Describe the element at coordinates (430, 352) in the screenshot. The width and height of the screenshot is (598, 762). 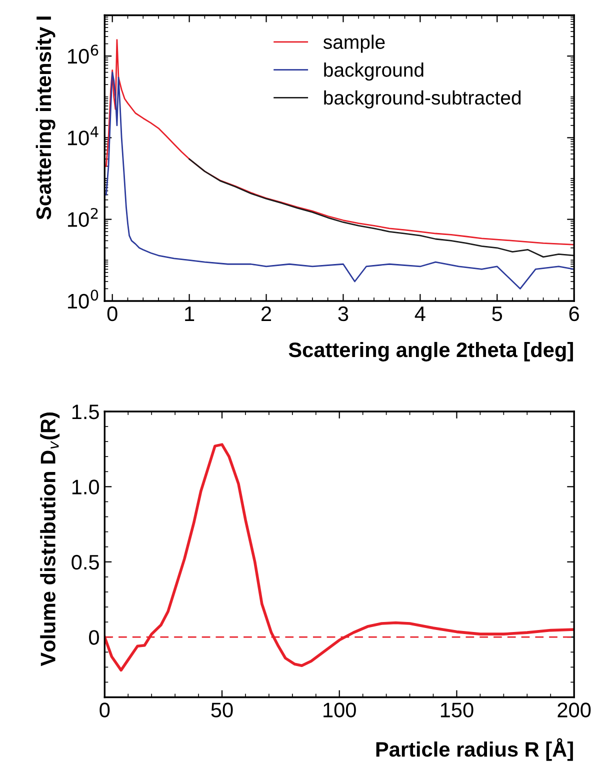
I see `x-axis-title: Scattering angle 2theta [deg]` at that location.